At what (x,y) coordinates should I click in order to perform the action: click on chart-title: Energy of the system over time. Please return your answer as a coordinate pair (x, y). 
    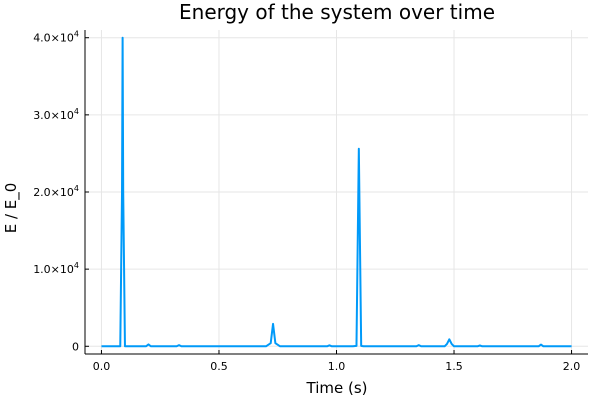
    Looking at the image, I should click on (337, 12).